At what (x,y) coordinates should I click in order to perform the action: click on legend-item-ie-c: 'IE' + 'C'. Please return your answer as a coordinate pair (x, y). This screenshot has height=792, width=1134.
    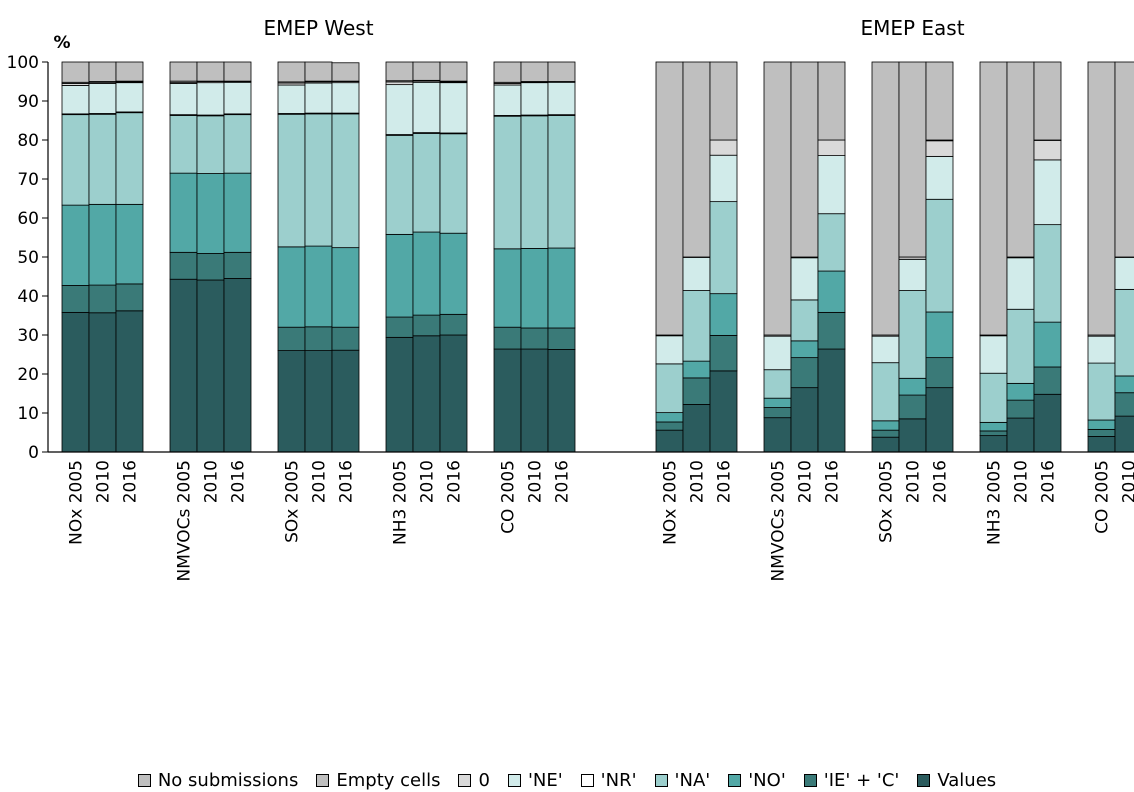
    Looking at the image, I should click on (851, 780).